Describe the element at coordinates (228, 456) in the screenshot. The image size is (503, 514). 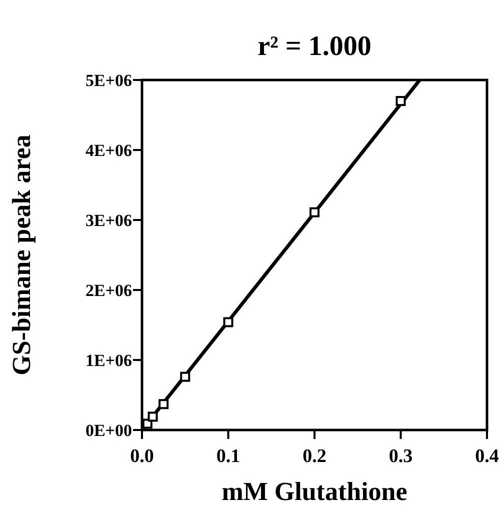
I see `x-tick-label: 0.1` at that location.